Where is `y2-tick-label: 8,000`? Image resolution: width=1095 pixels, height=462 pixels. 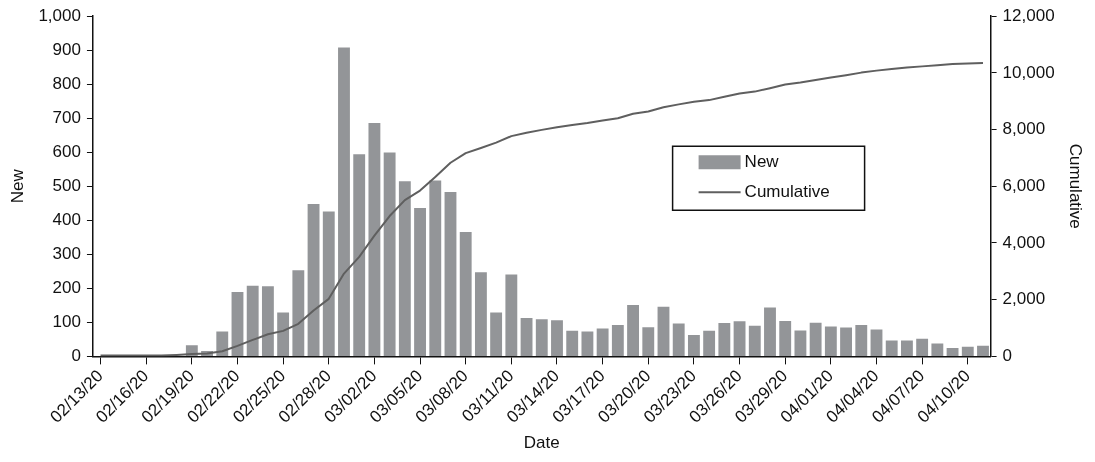 y2-tick-label: 8,000 is located at coordinates (1024, 129).